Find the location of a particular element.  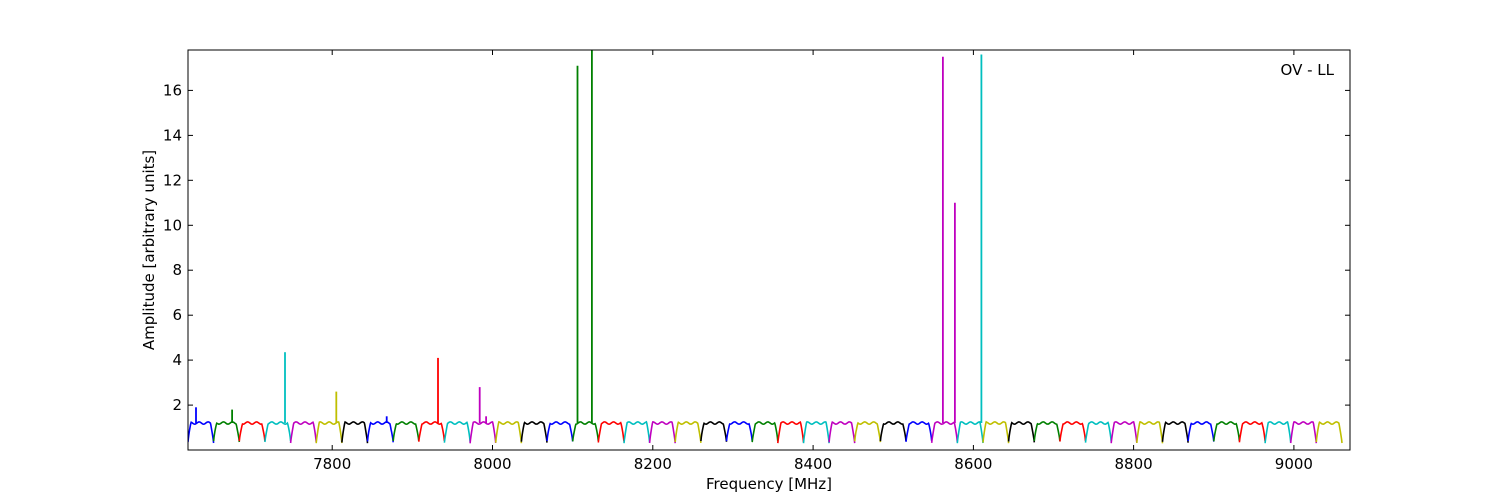

x-tick-label: 8000 is located at coordinates (492, 464).